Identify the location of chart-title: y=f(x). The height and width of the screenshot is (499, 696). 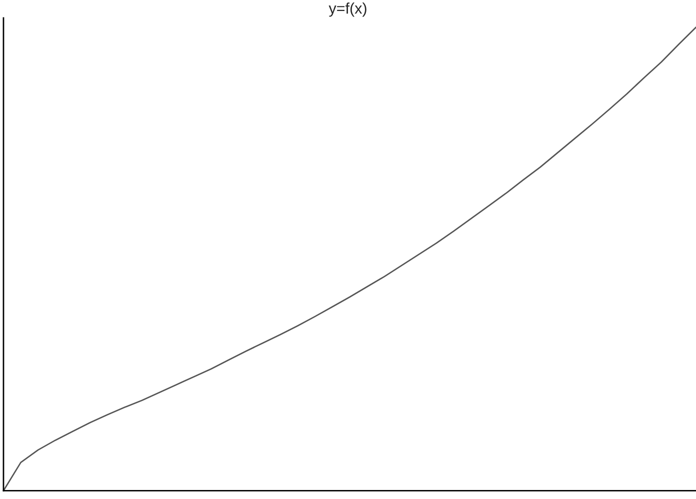
(347, 9).